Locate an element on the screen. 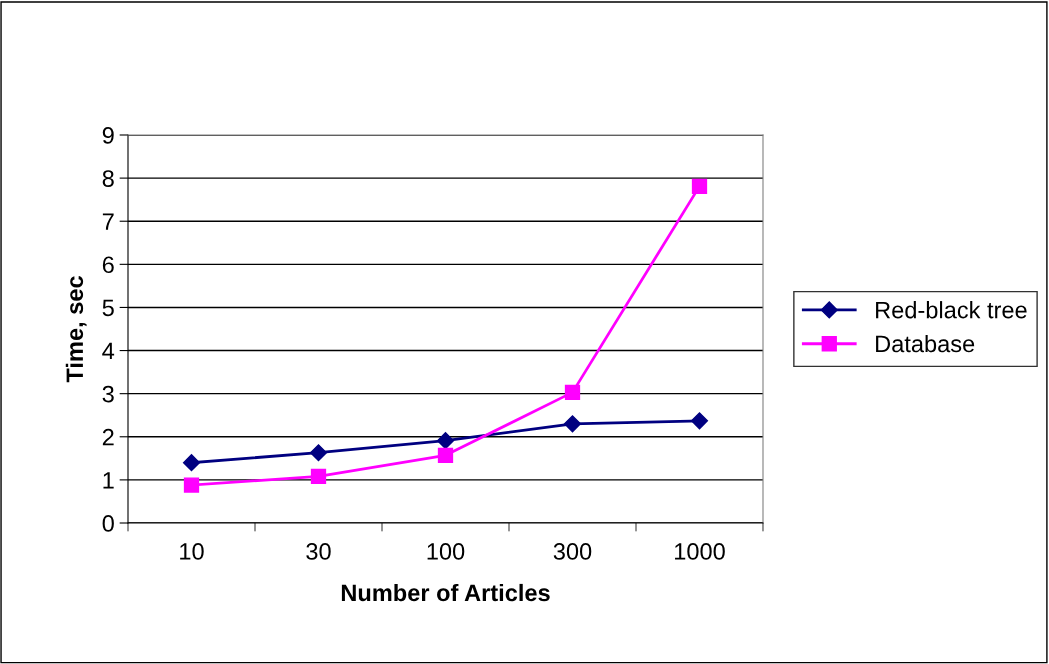 The width and height of the screenshot is (1049, 664). y-tick-label: 5 is located at coordinates (108, 308).